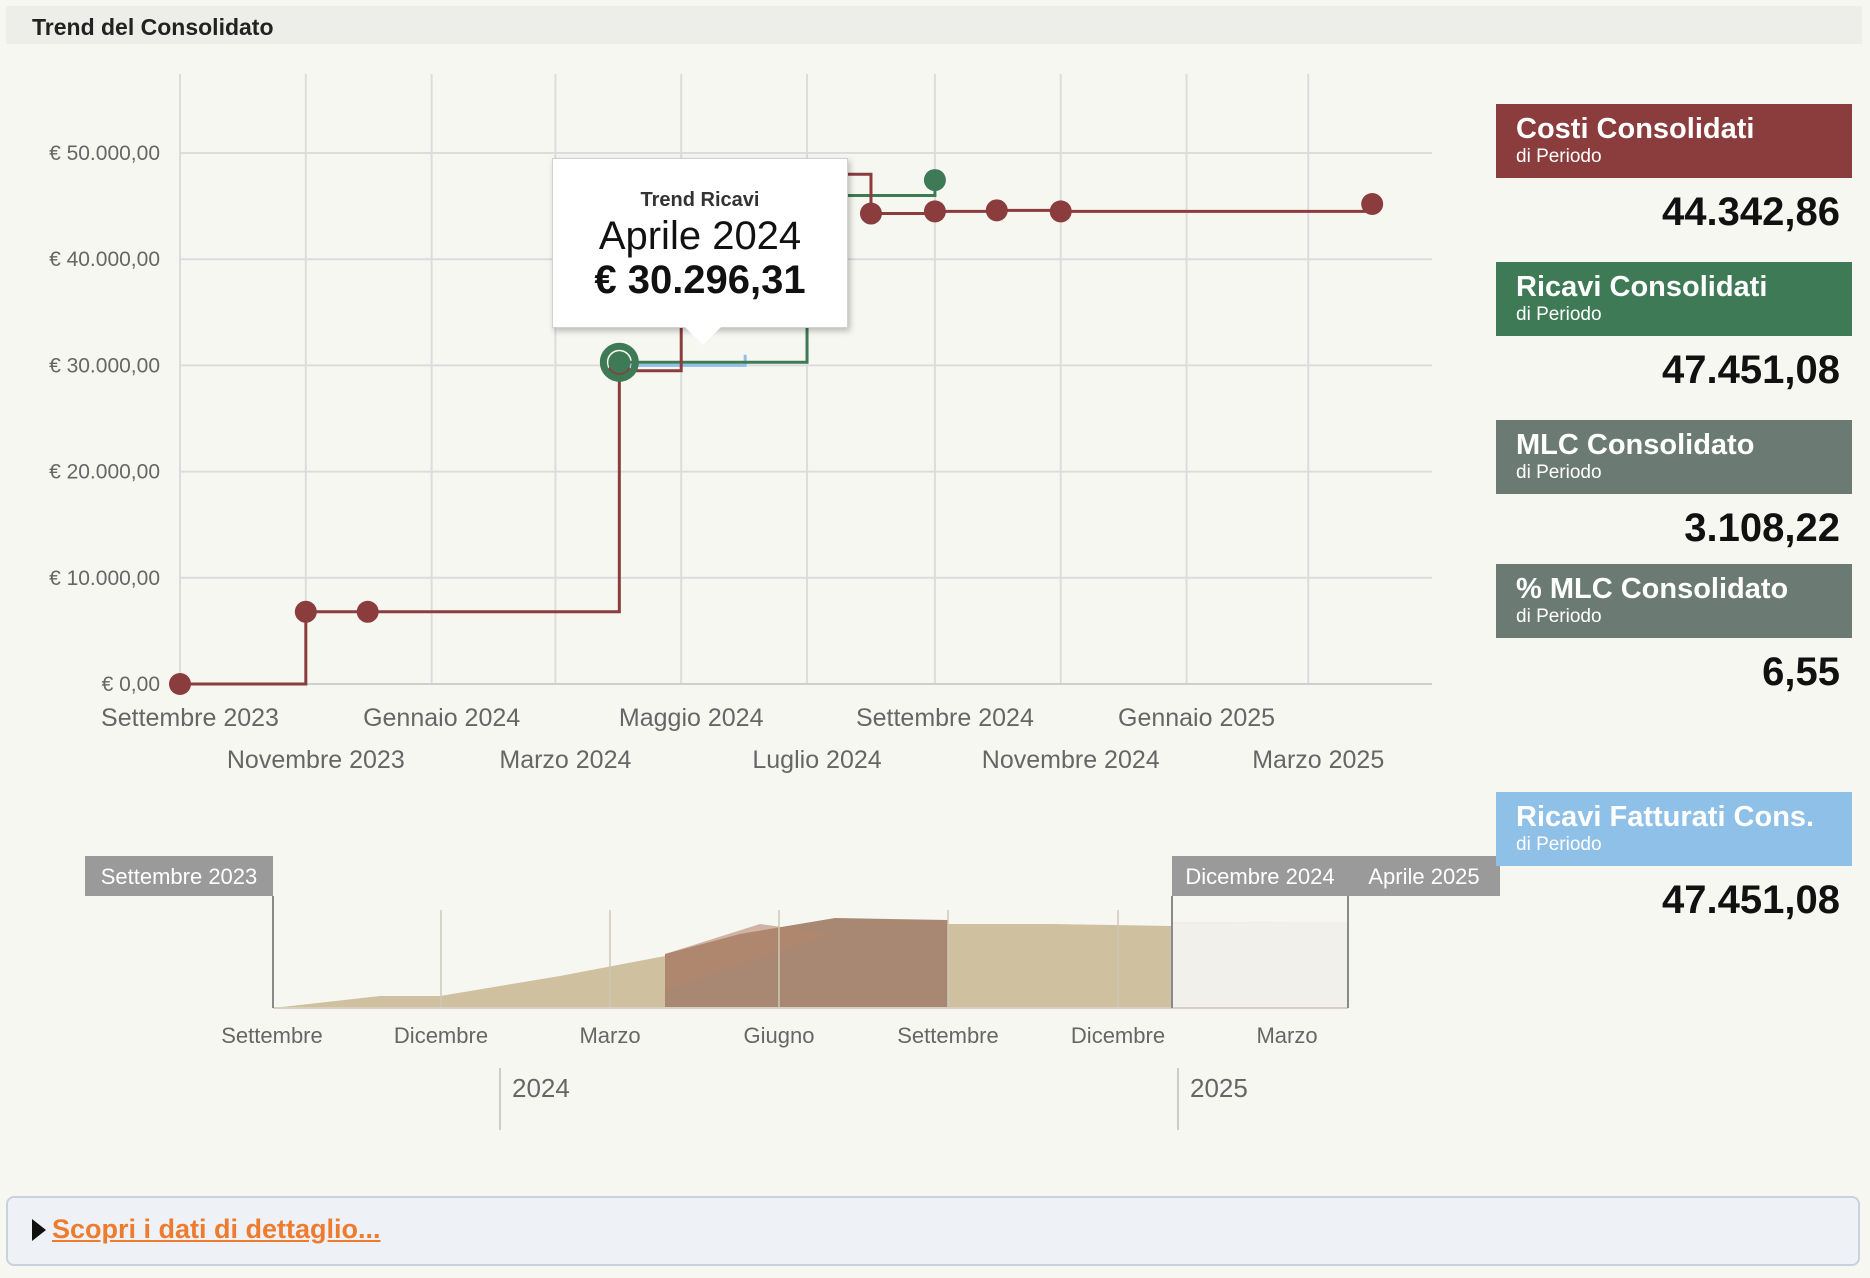 The height and width of the screenshot is (1278, 1870). Describe the element at coordinates (316, 760) in the screenshot. I see `x-tick-label: Novembre 2023` at that location.